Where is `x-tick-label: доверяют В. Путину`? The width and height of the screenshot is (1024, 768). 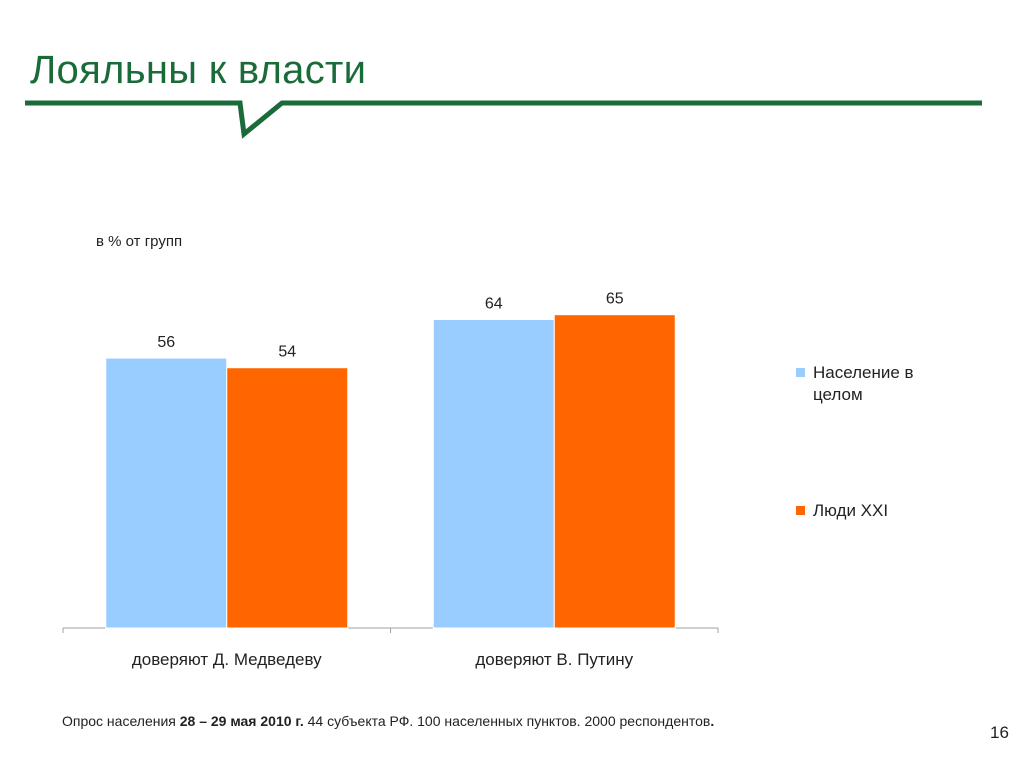
x-tick-label: доверяют В. Путину is located at coordinates (554, 659).